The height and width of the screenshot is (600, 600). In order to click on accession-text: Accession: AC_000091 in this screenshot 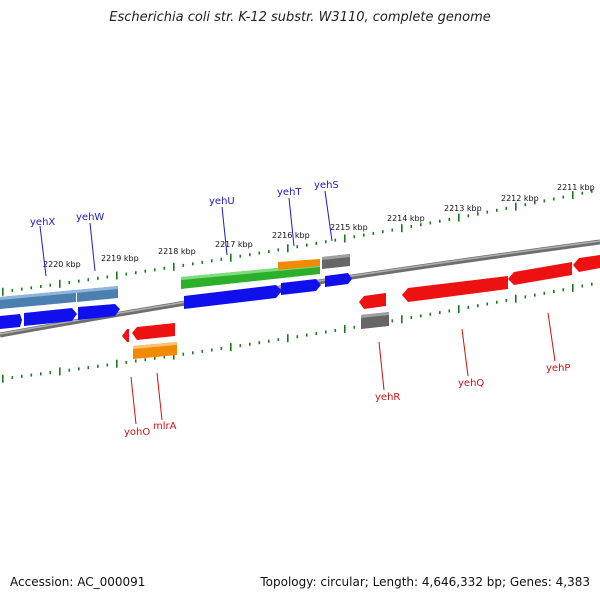, I will do `click(78, 582)`.